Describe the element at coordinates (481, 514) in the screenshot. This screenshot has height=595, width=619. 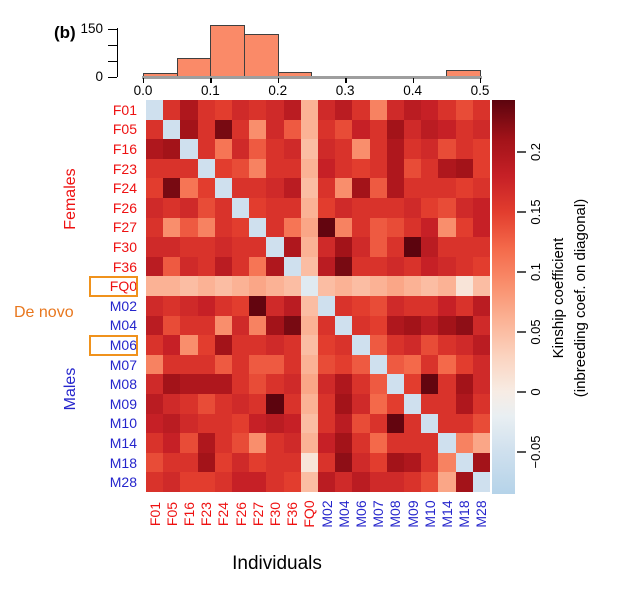
I see `heatmap-column-label: M28` at that location.